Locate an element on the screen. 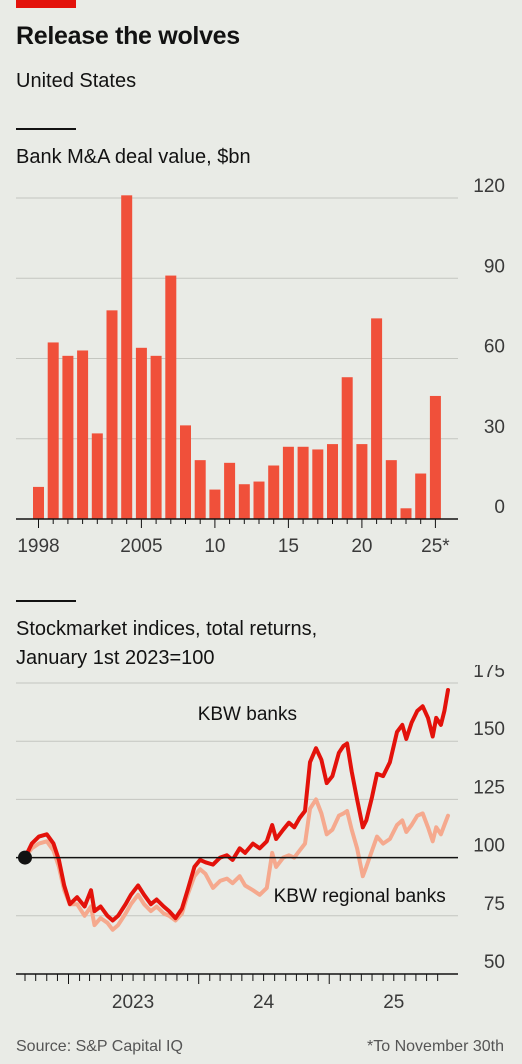  series-label-kbw-banks: KBW banks is located at coordinates (247, 714).